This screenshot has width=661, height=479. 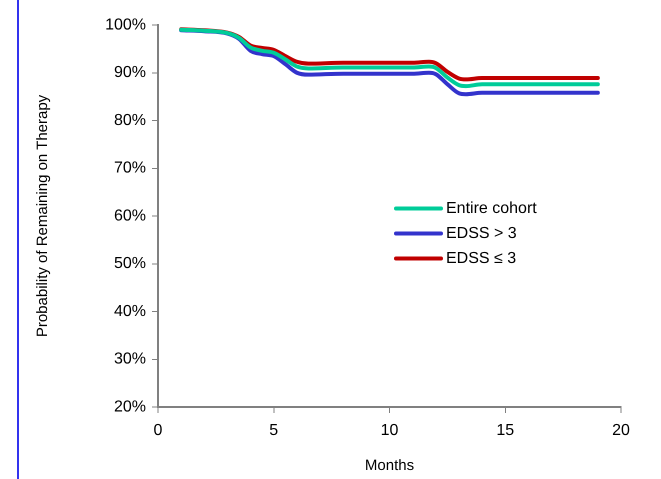 I want to click on legend-label: EDSS ≤ 3, so click(x=481, y=258).